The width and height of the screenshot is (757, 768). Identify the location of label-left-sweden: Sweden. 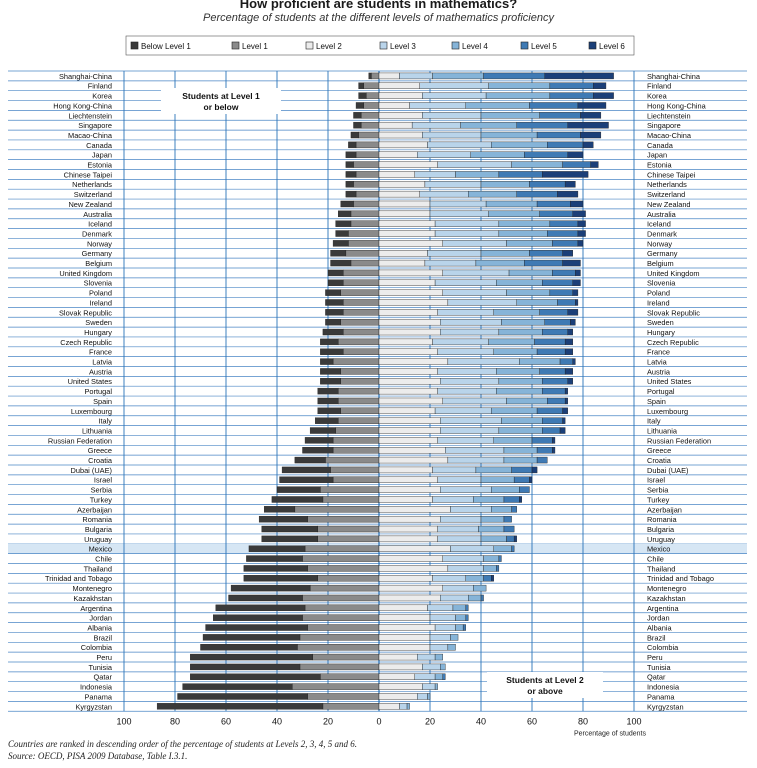
(98, 322).